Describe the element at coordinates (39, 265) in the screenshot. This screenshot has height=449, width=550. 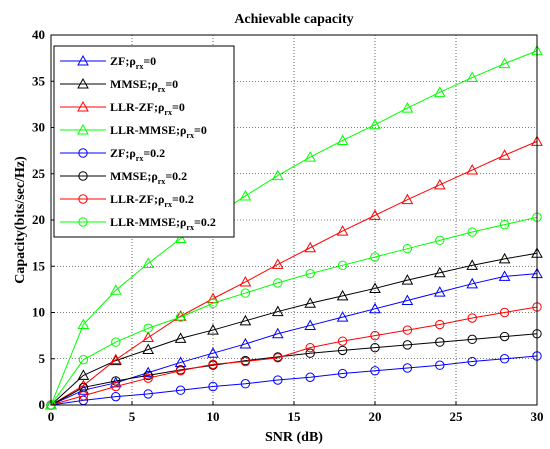
I see `y-tick-label: 15` at that location.